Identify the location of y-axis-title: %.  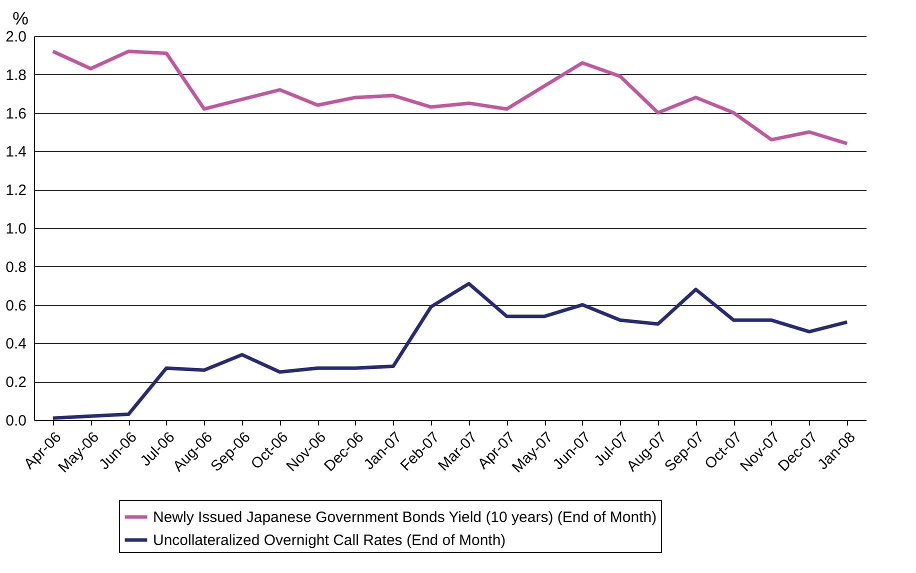
(20, 18).